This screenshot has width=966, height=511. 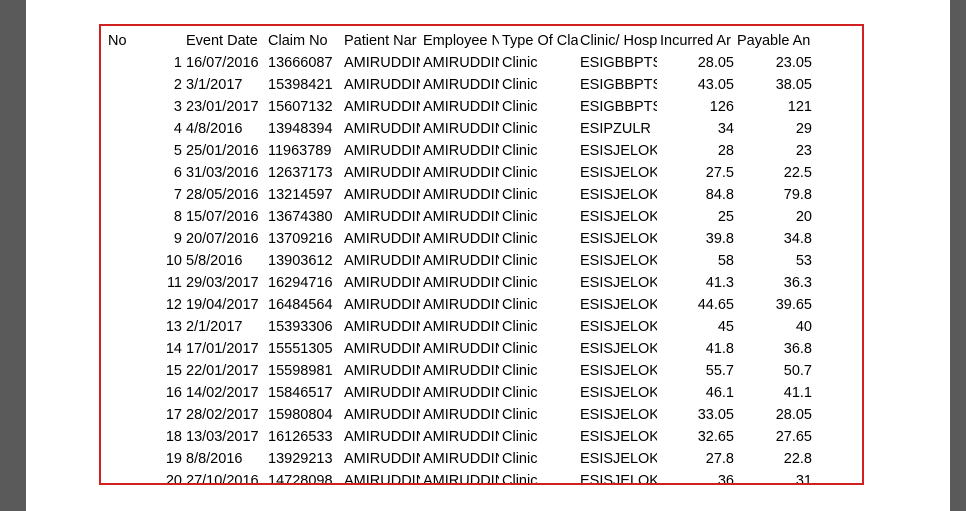 I want to click on row-no: 4, so click(x=177, y=129).